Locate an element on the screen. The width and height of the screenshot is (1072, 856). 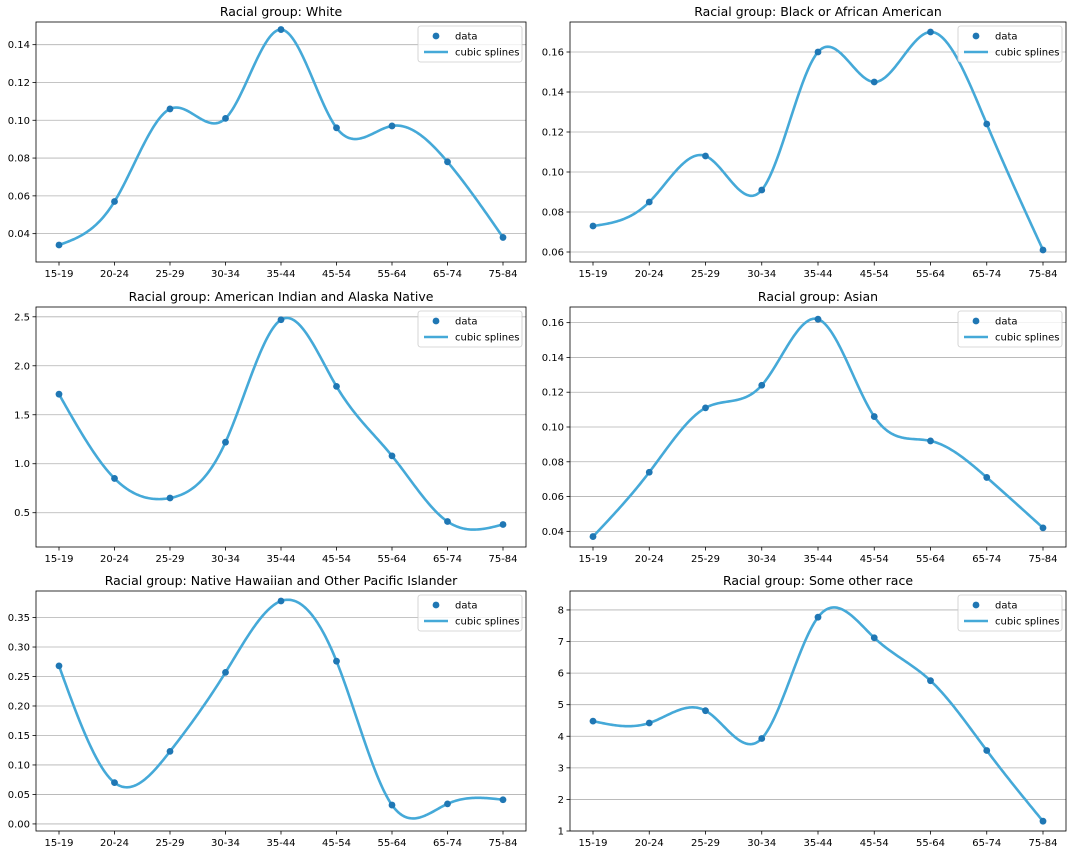
y-tick-label: 6 is located at coordinates (561, 674).